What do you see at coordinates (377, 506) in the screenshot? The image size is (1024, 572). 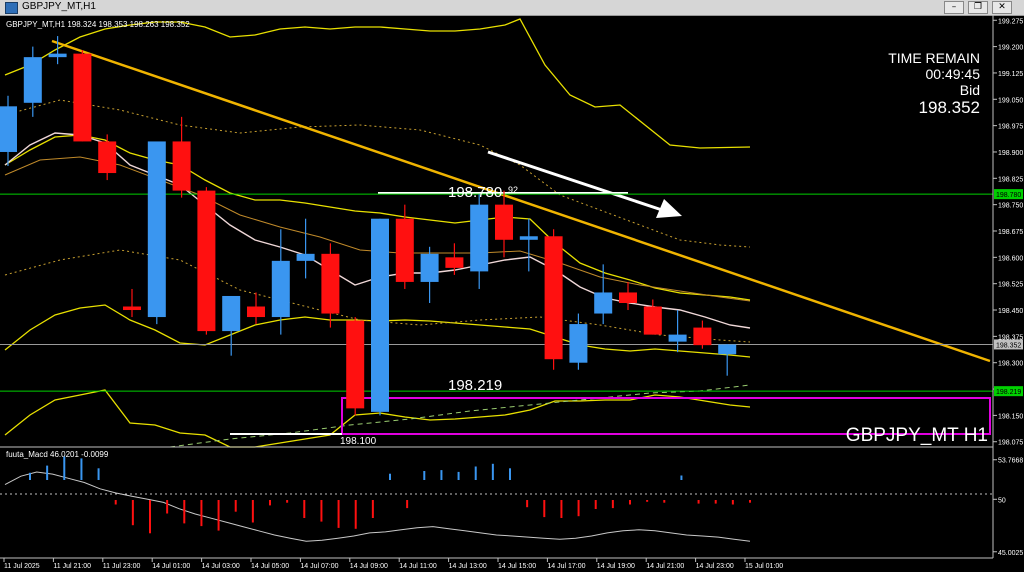 I see `macd-line` at bounding box center [377, 506].